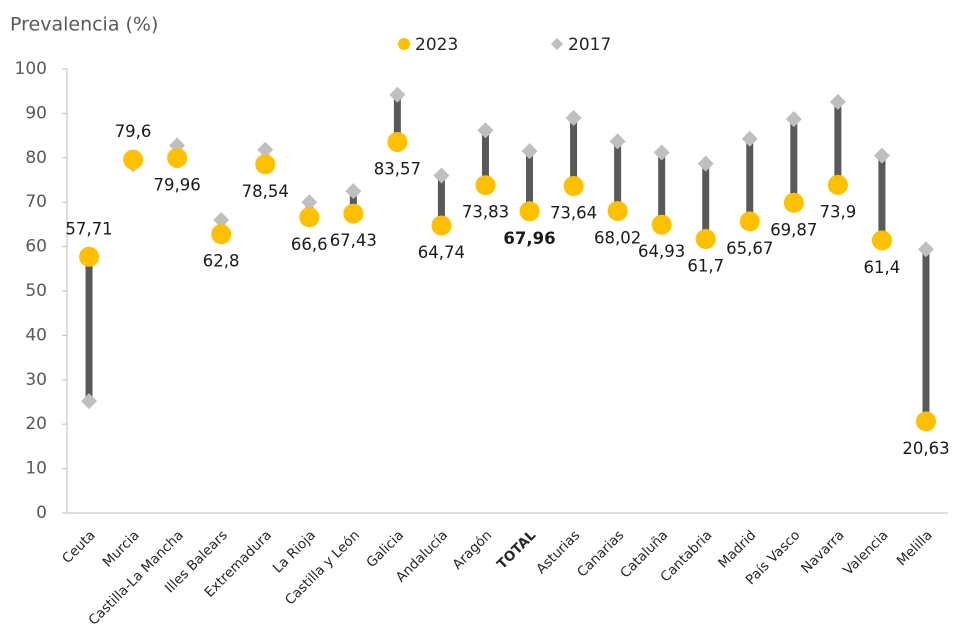  What do you see at coordinates (749, 248) in the screenshot?
I see `data-label: 65,67` at bounding box center [749, 248].